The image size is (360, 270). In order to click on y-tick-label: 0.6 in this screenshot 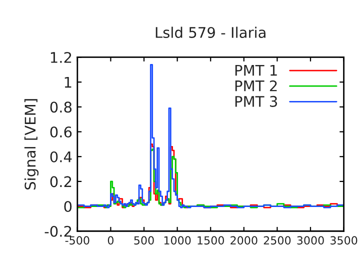, I will do `click(61, 132)`.